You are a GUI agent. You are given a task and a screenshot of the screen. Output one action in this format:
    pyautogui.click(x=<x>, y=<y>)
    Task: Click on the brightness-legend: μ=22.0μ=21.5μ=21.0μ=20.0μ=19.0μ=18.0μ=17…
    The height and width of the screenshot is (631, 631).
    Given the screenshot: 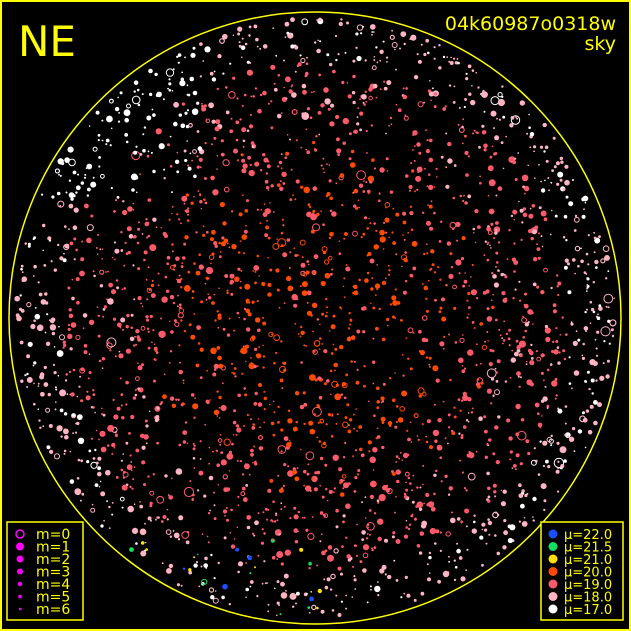 What is the action you would take?
    pyautogui.click(x=582, y=571)
    